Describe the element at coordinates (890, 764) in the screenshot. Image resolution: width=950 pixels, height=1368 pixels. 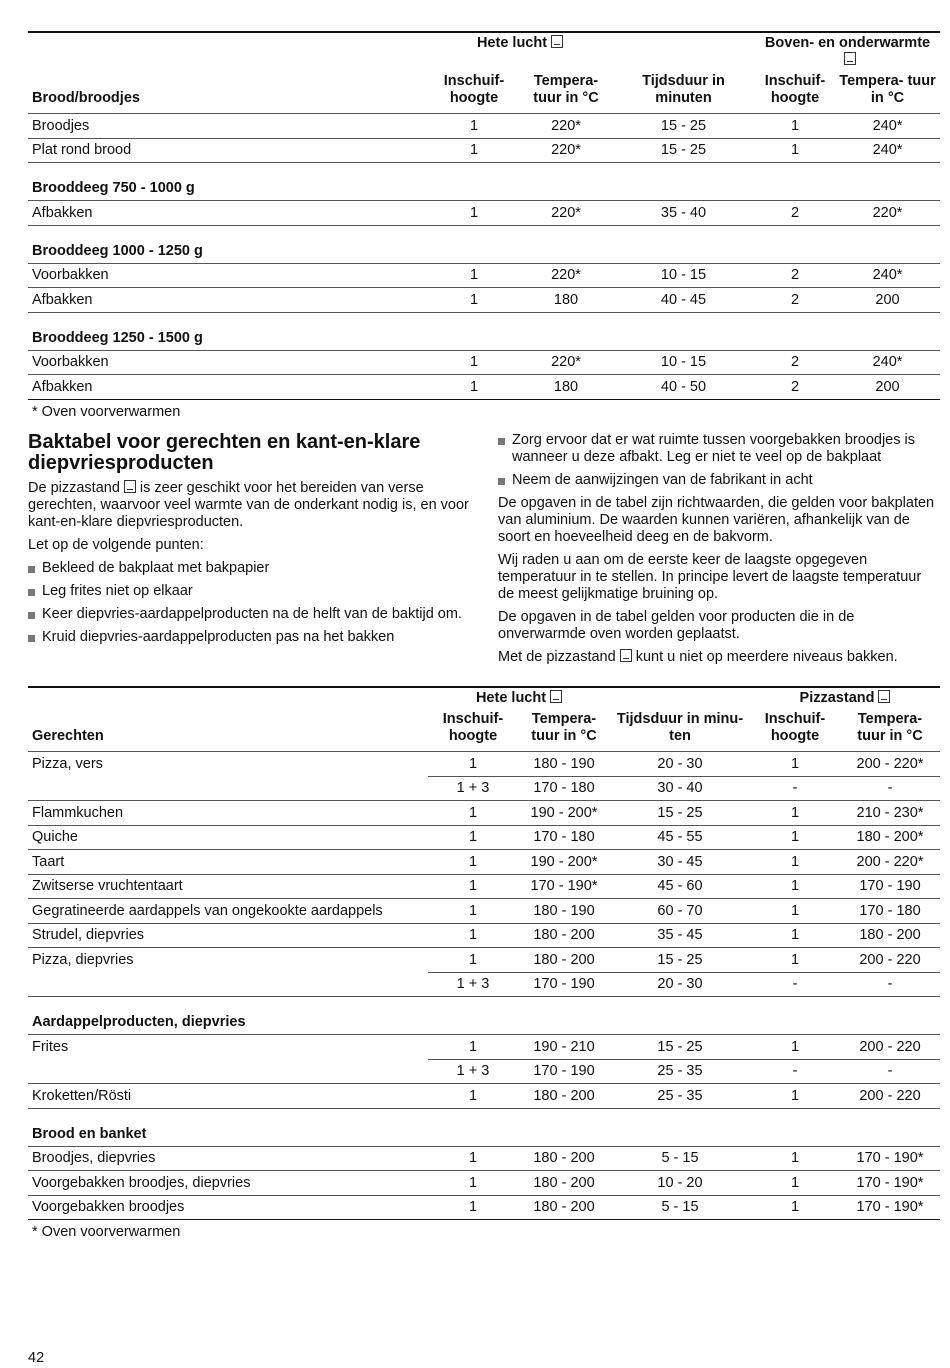
I see `cell: 200 - 220*` at that location.